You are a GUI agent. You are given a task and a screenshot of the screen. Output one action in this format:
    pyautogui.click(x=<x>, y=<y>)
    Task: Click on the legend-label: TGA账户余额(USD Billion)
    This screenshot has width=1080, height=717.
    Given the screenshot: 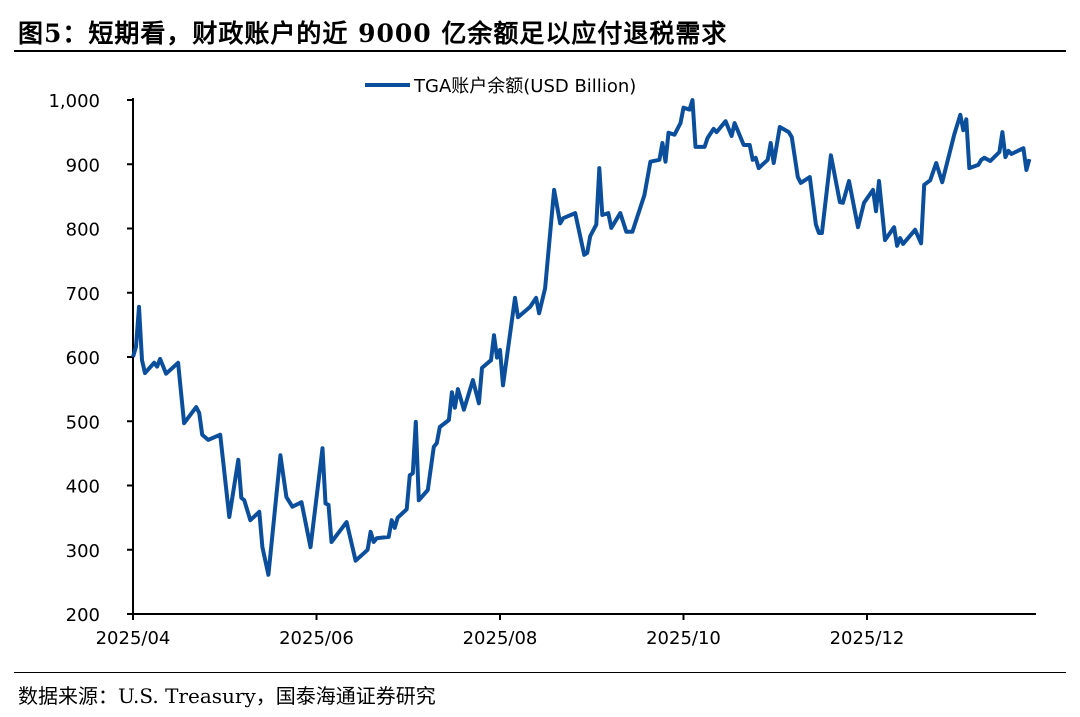 What is the action you would take?
    pyautogui.click(x=524, y=86)
    